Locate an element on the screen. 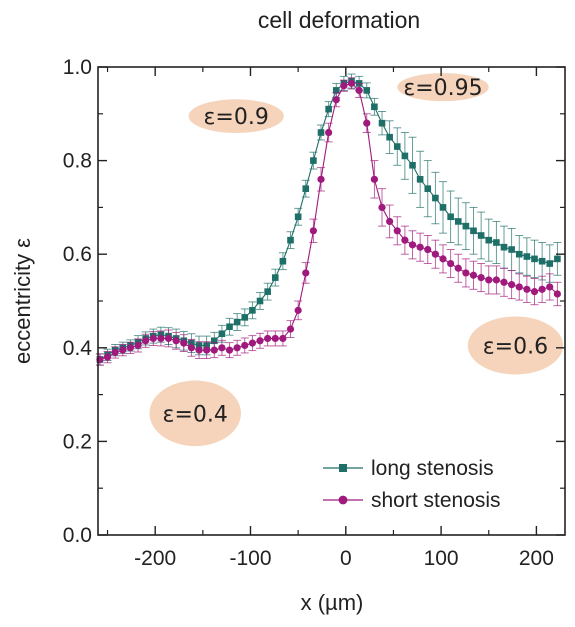 Image resolution: width=575 pixels, height=627 pixels. annotation-label: ε=0.9 is located at coordinates (236, 117).